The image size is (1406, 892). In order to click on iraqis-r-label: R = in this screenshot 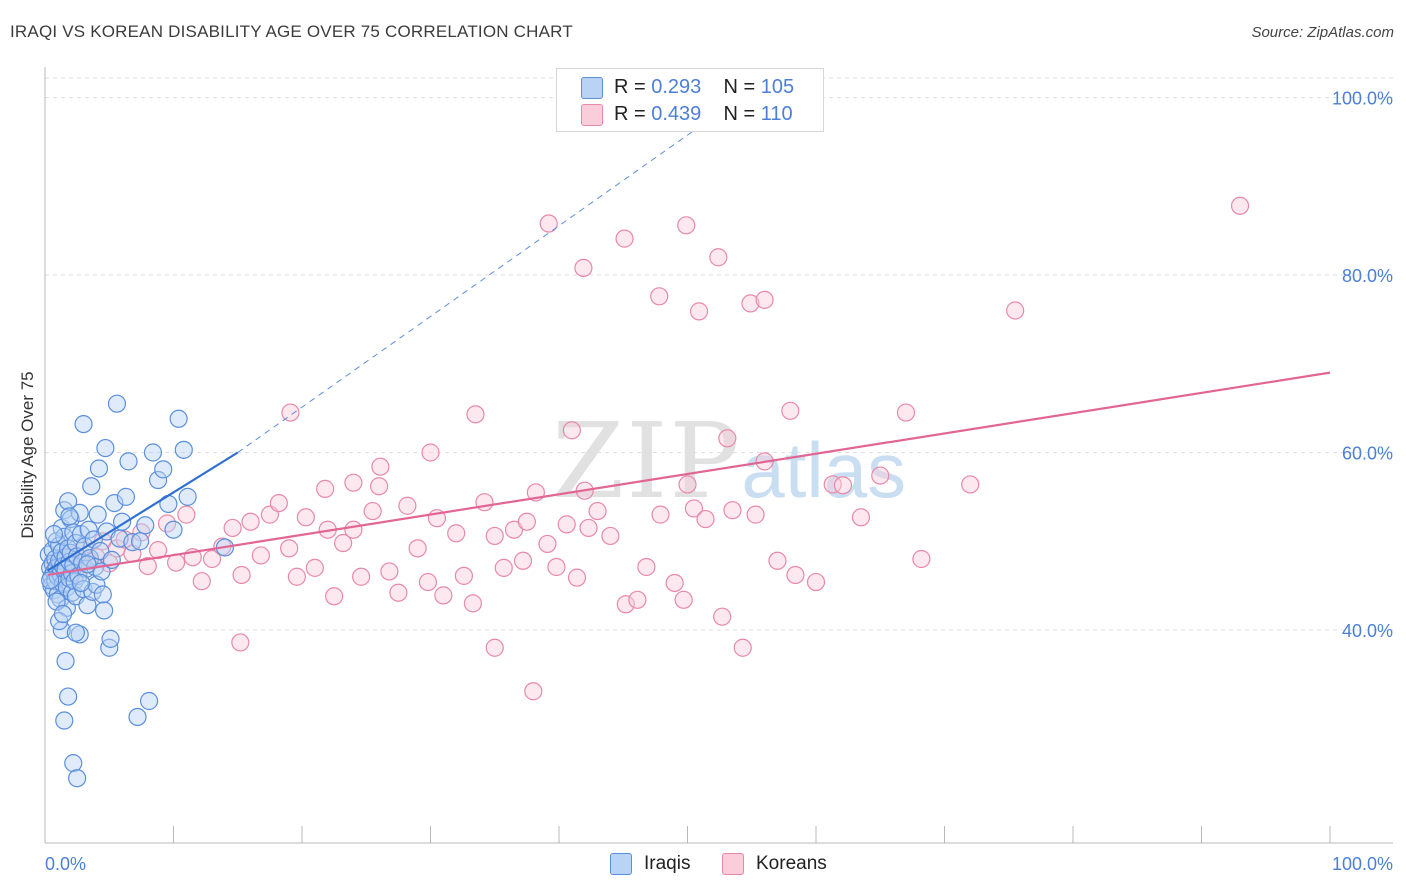, I will do `click(630, 87)`.